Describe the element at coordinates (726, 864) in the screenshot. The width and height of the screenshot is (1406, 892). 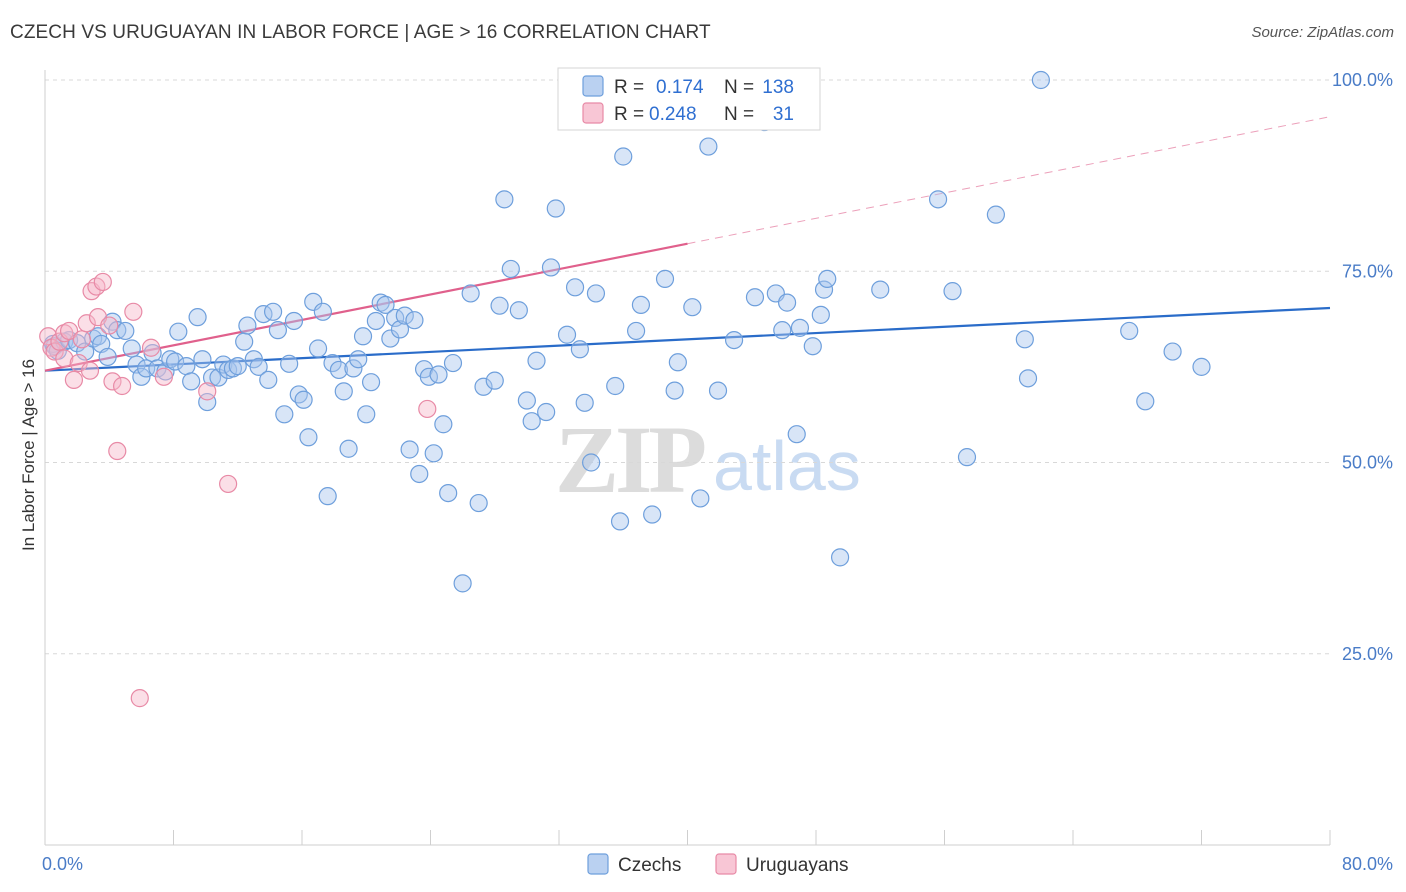
I see `bottom-legend-swatch-uruguayans` at that location.